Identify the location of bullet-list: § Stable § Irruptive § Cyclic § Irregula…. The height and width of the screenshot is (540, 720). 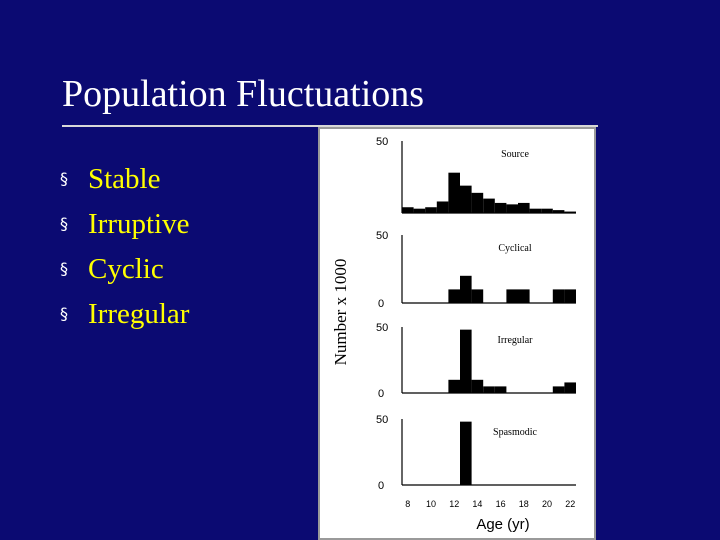
(124, 253).